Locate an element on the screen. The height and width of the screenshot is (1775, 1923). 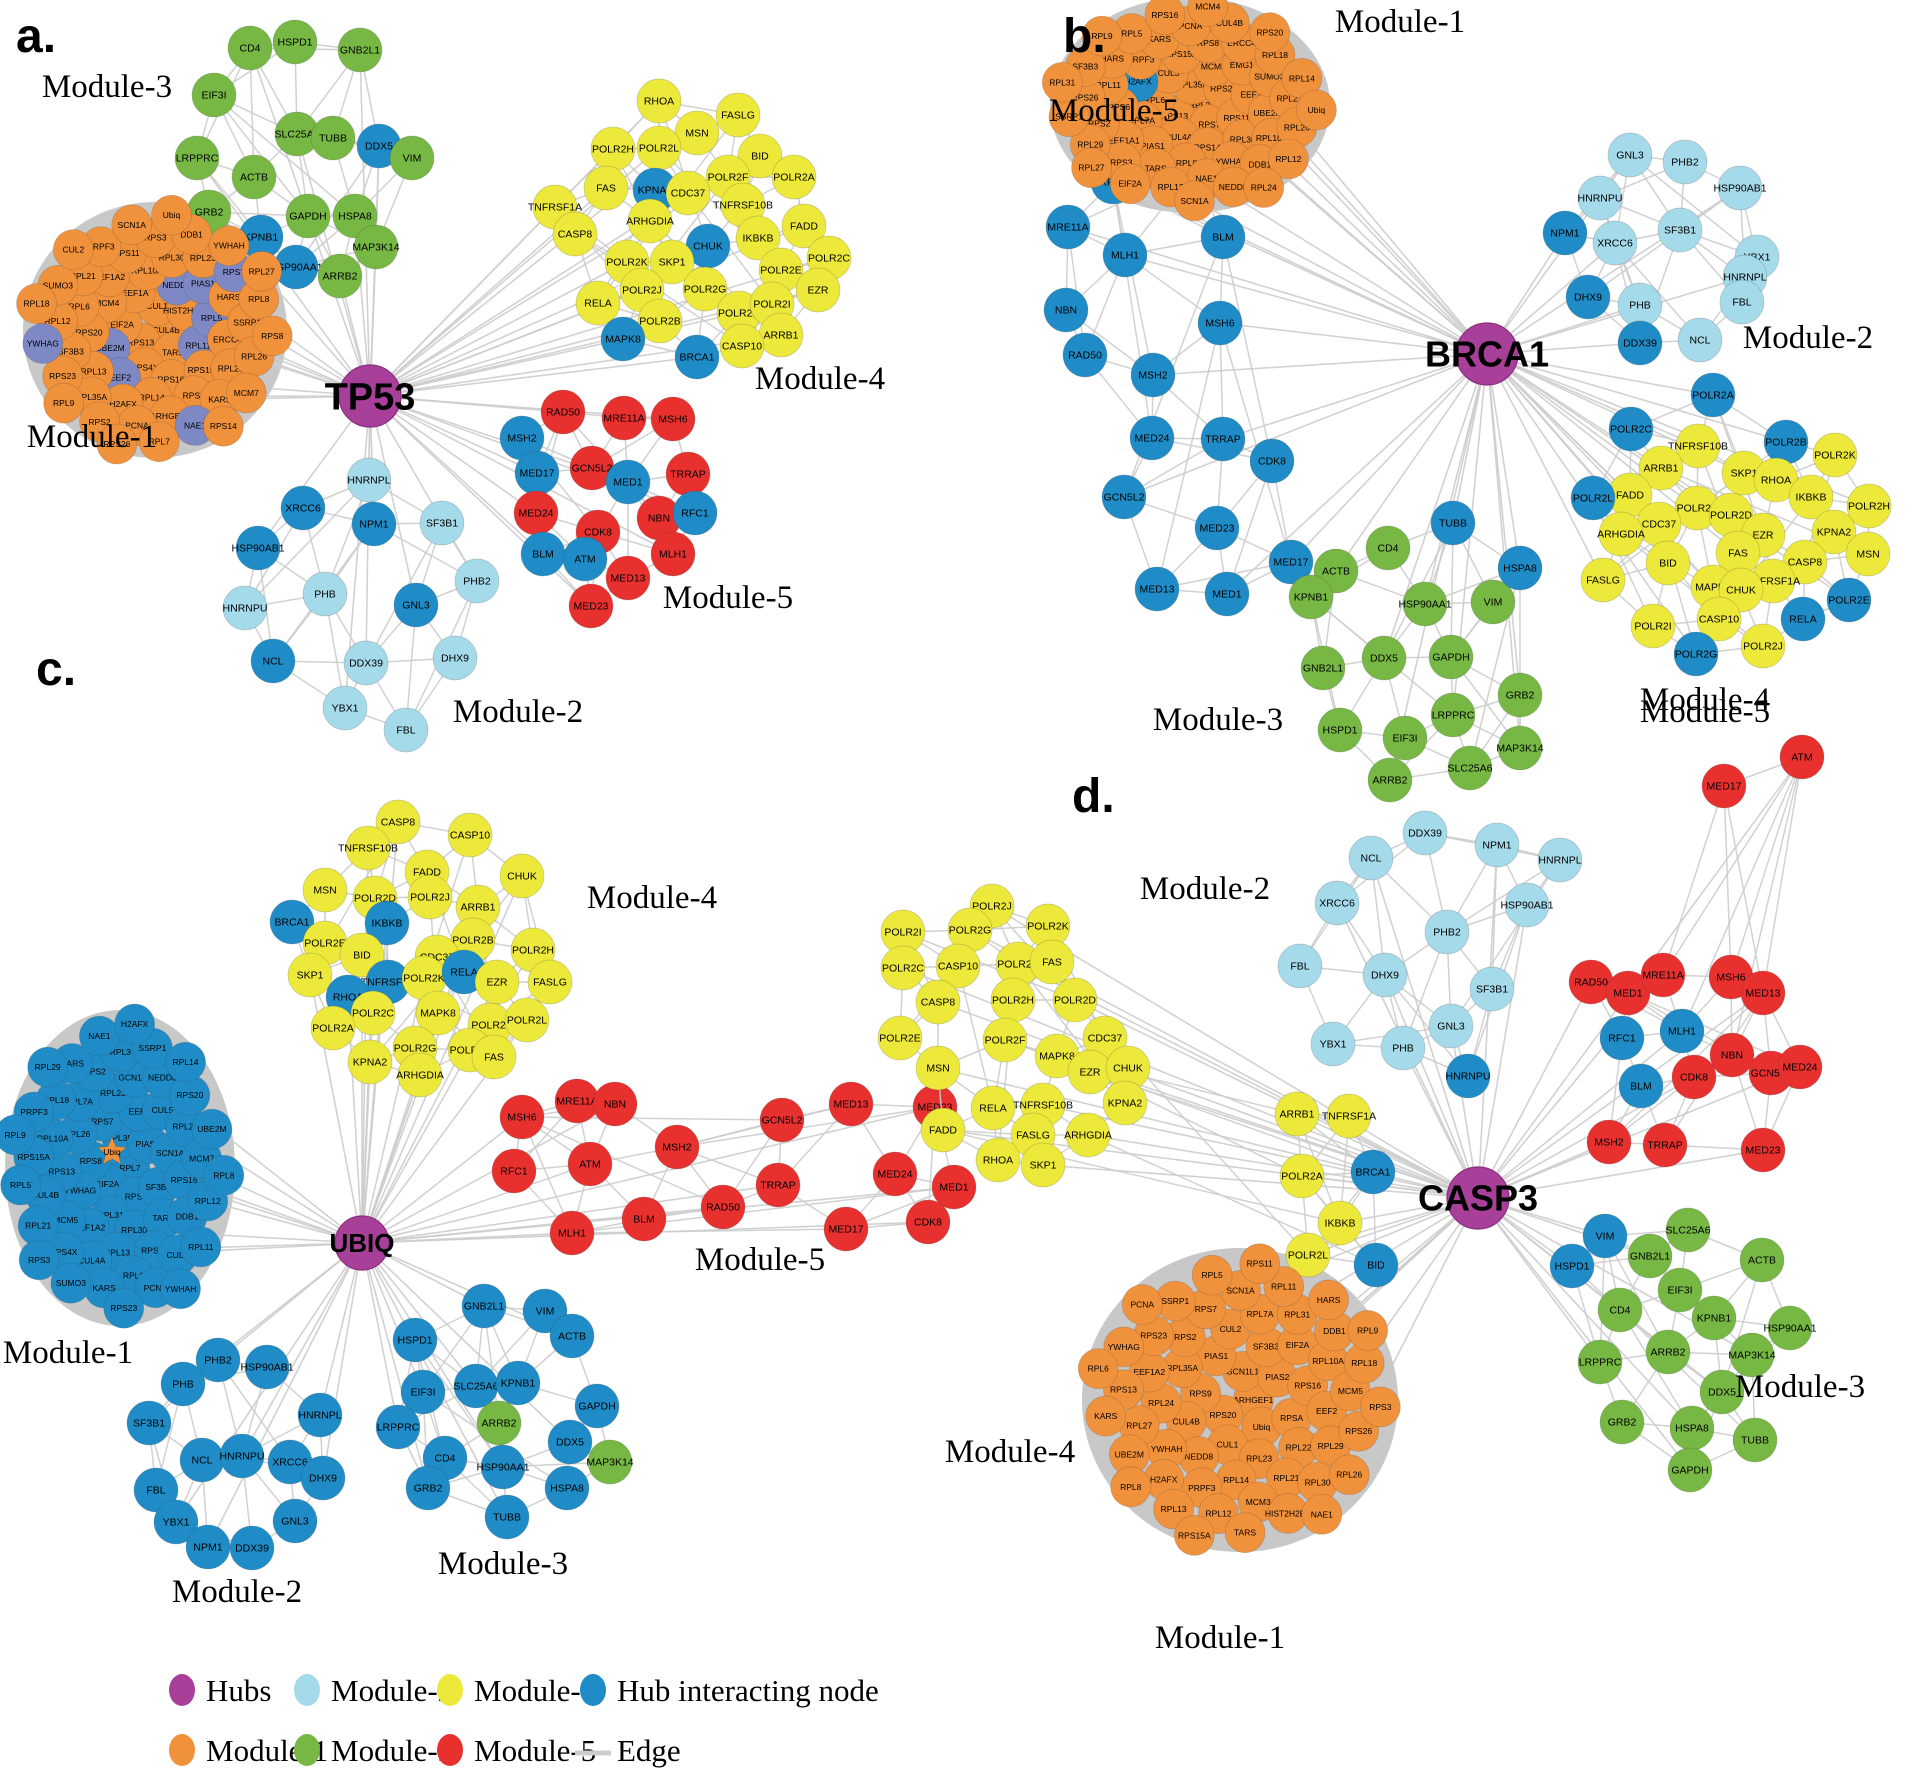
node-a-MED23 is located at coordinates (591, 606).